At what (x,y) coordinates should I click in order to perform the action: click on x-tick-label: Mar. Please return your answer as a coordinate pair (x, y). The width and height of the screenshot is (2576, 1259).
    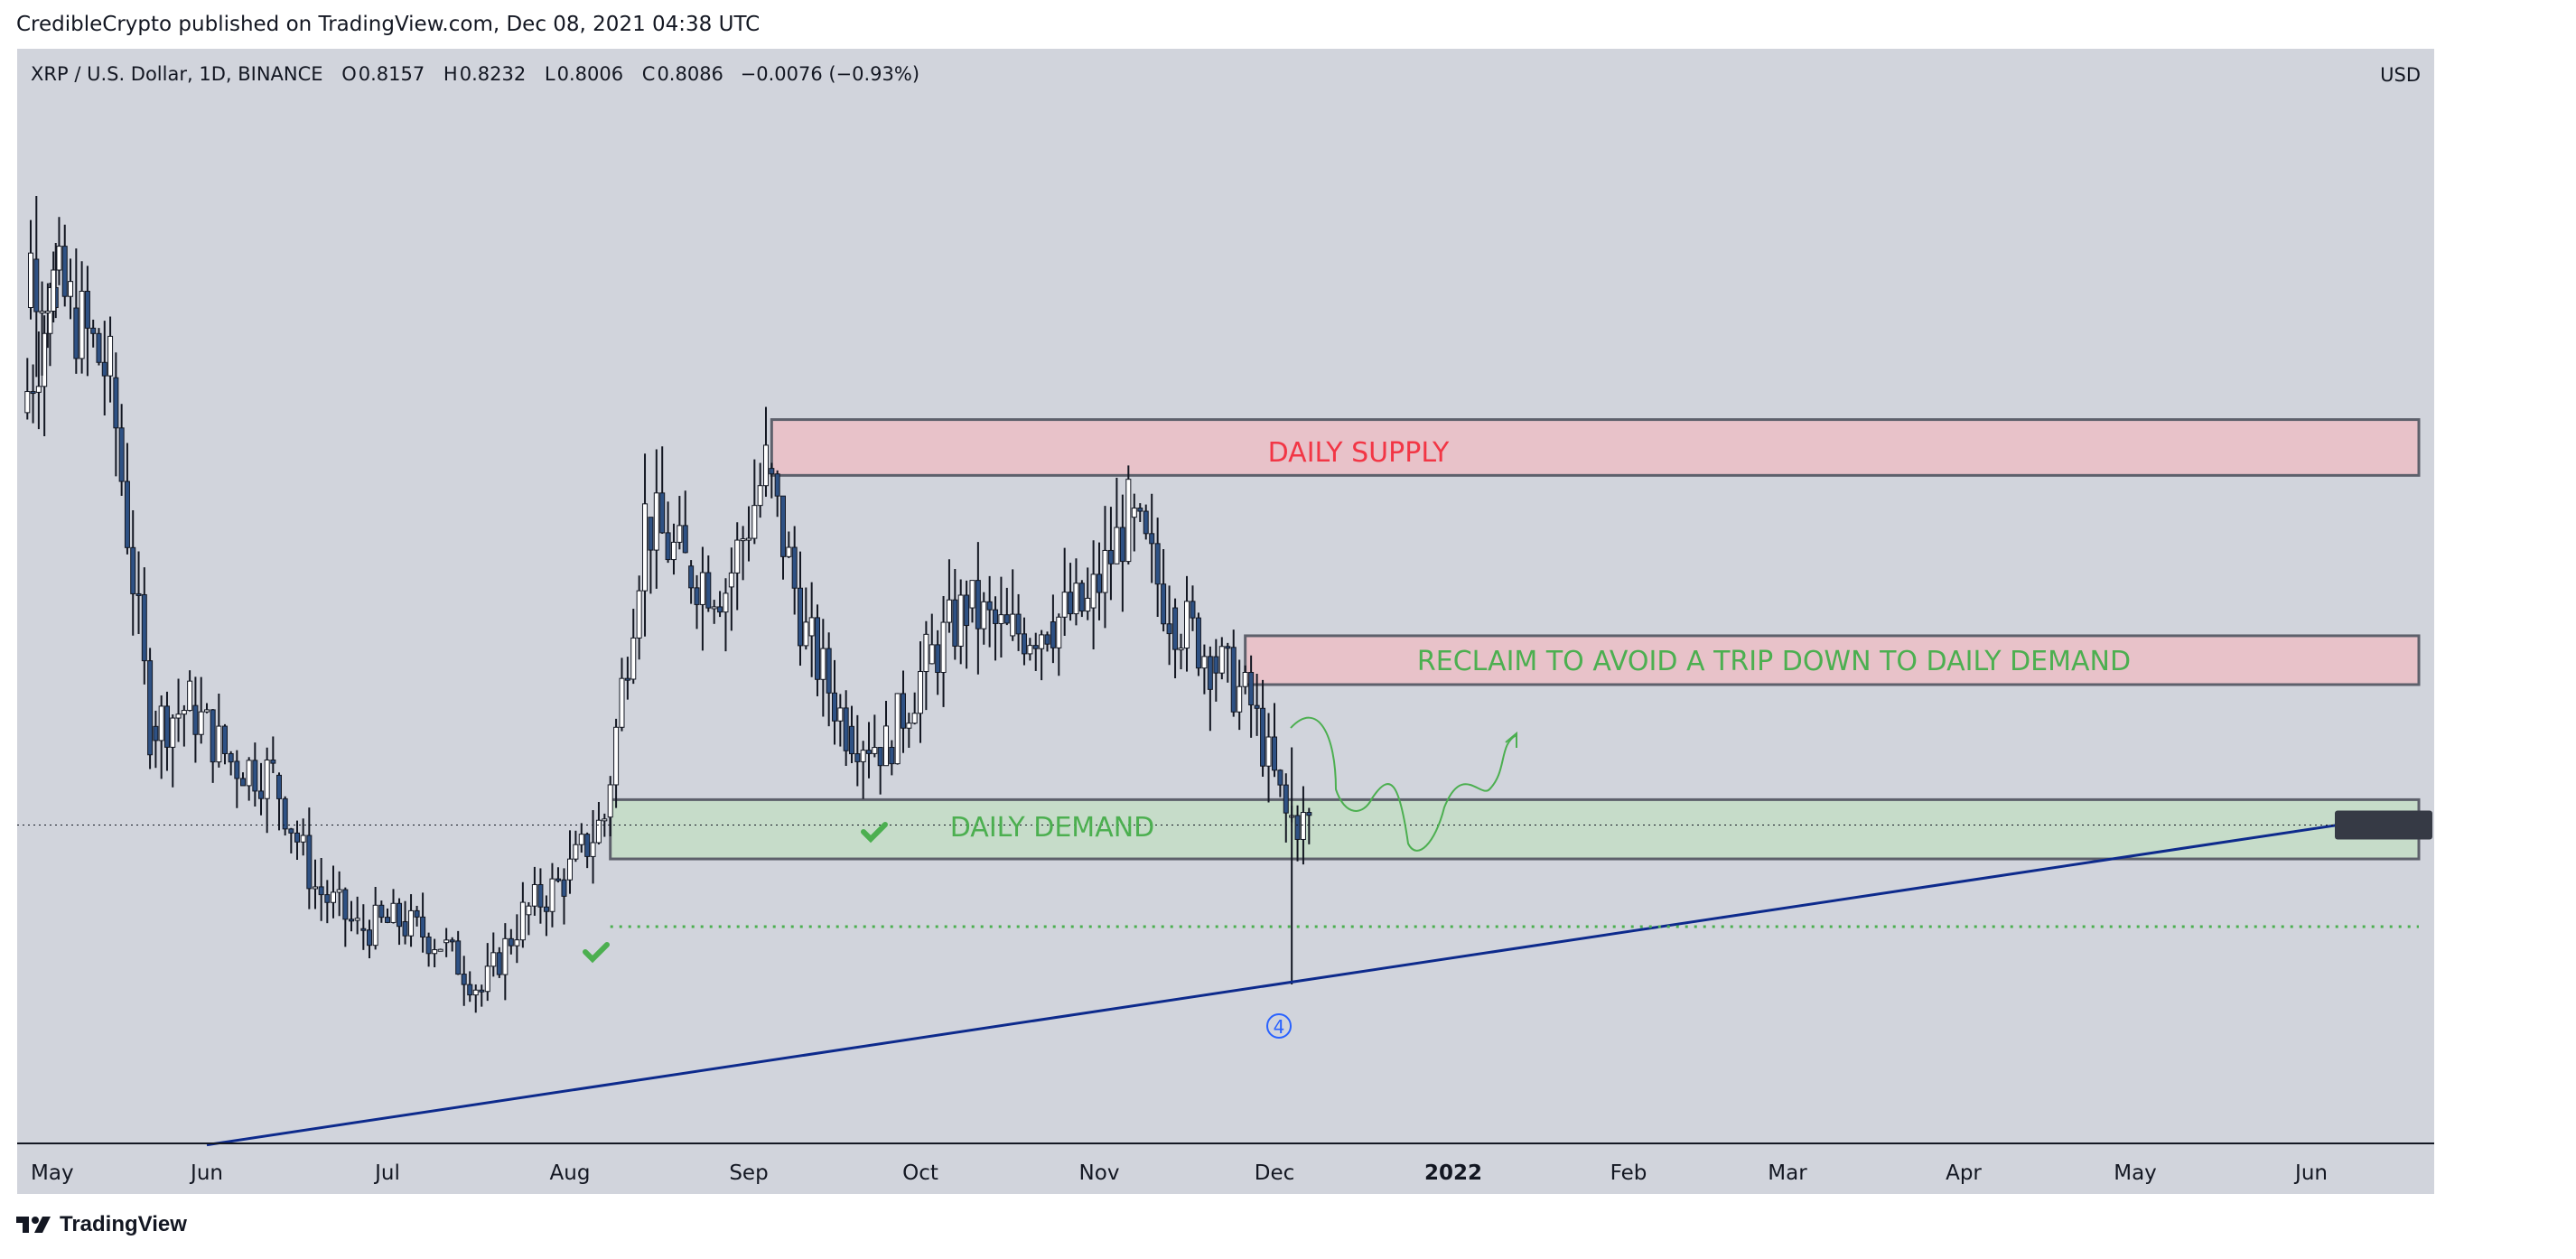
    Looking at the image, I should click on (1788, 1173).